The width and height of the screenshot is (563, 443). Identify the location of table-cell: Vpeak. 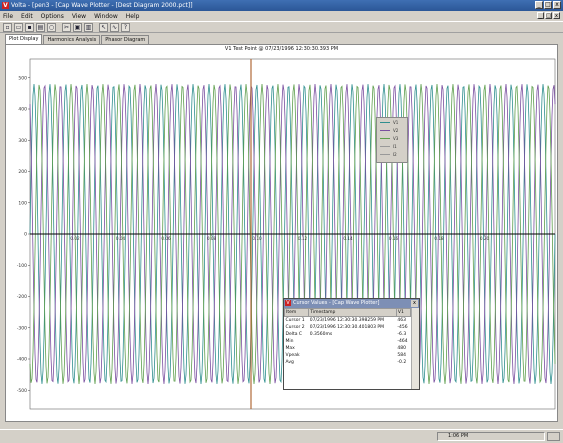
(292, 355).